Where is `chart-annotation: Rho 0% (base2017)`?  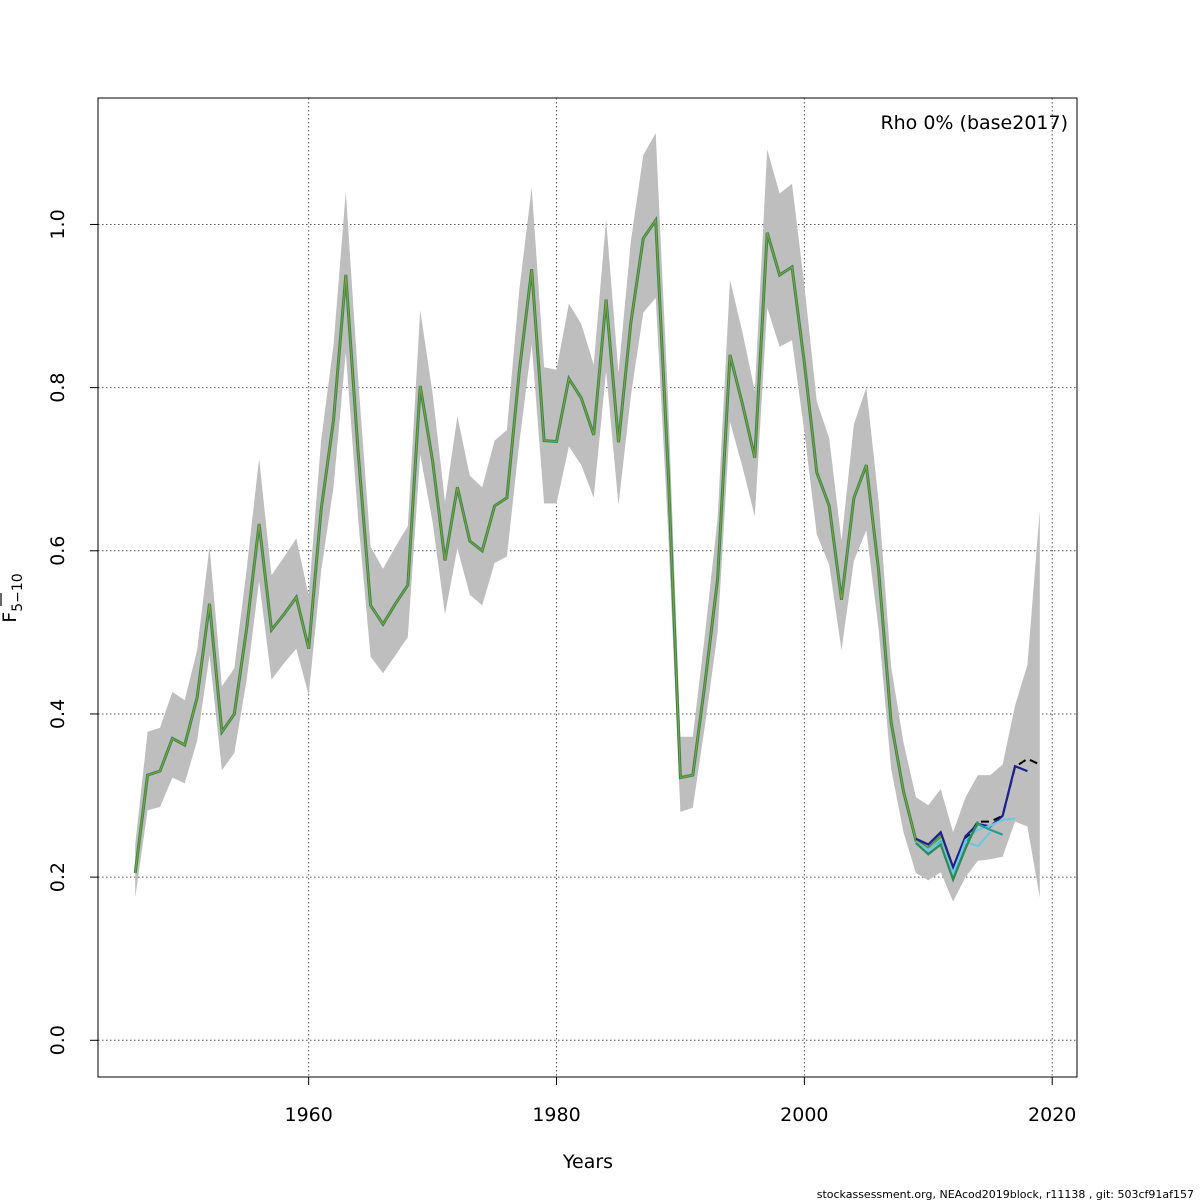
chart-annotation: Rho 0% (base2017) is located at coordinates (974, 123).